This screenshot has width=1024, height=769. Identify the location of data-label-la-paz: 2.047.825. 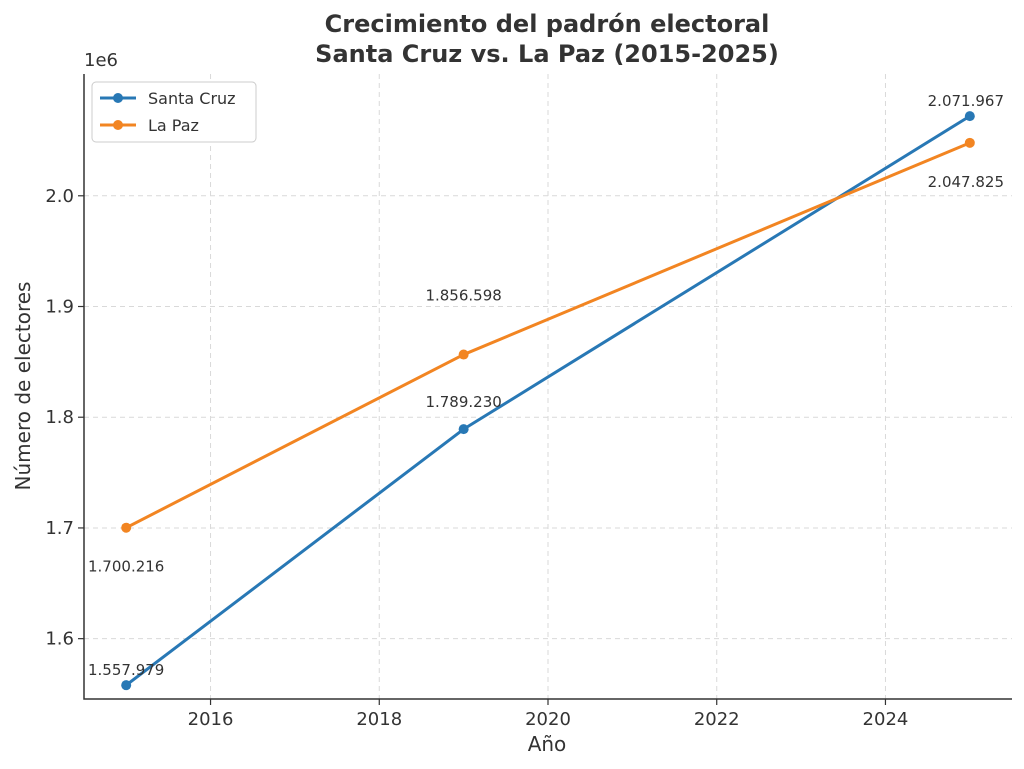
(966, 182).